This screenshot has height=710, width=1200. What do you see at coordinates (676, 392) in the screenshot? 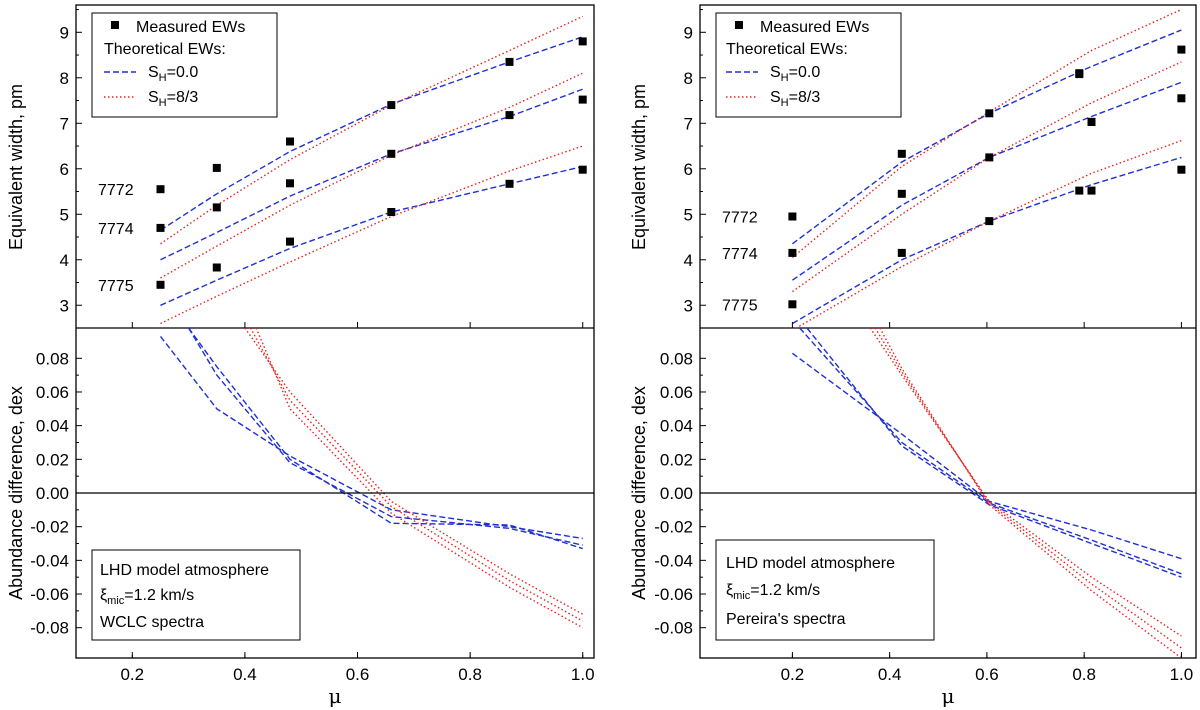
I see `right-bottom-ytick-label: 0.06` at bounding box center [676, 392].